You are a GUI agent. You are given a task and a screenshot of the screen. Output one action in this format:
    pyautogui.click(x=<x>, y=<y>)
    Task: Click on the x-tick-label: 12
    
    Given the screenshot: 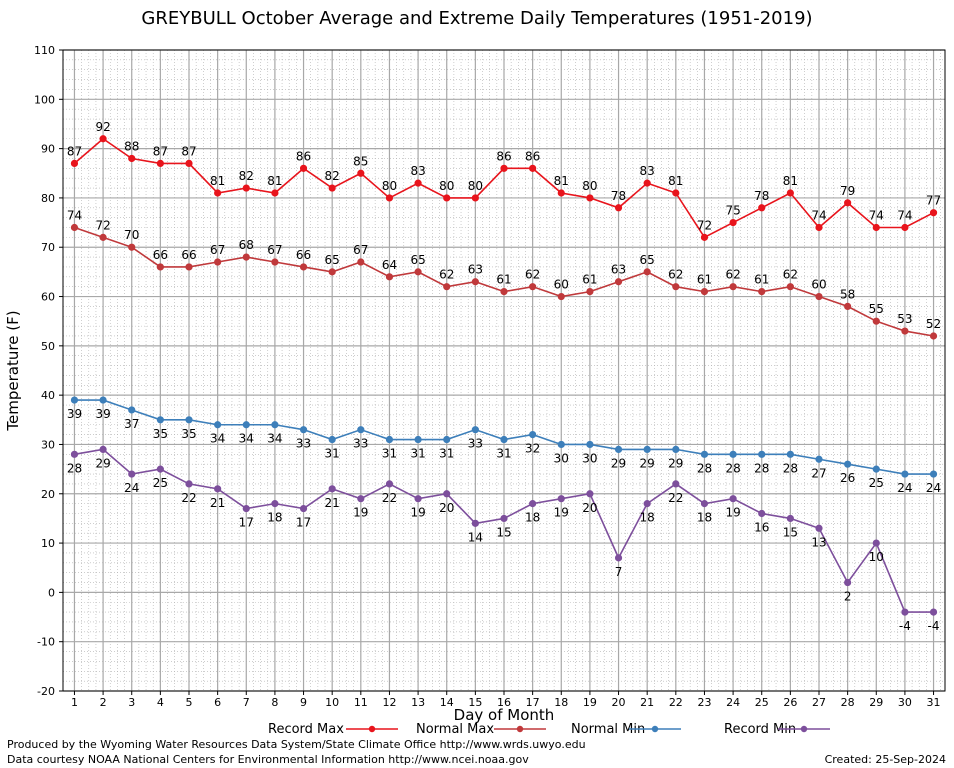 What is the action you would take?
    pyautogui.click(x=389, y=702)
    